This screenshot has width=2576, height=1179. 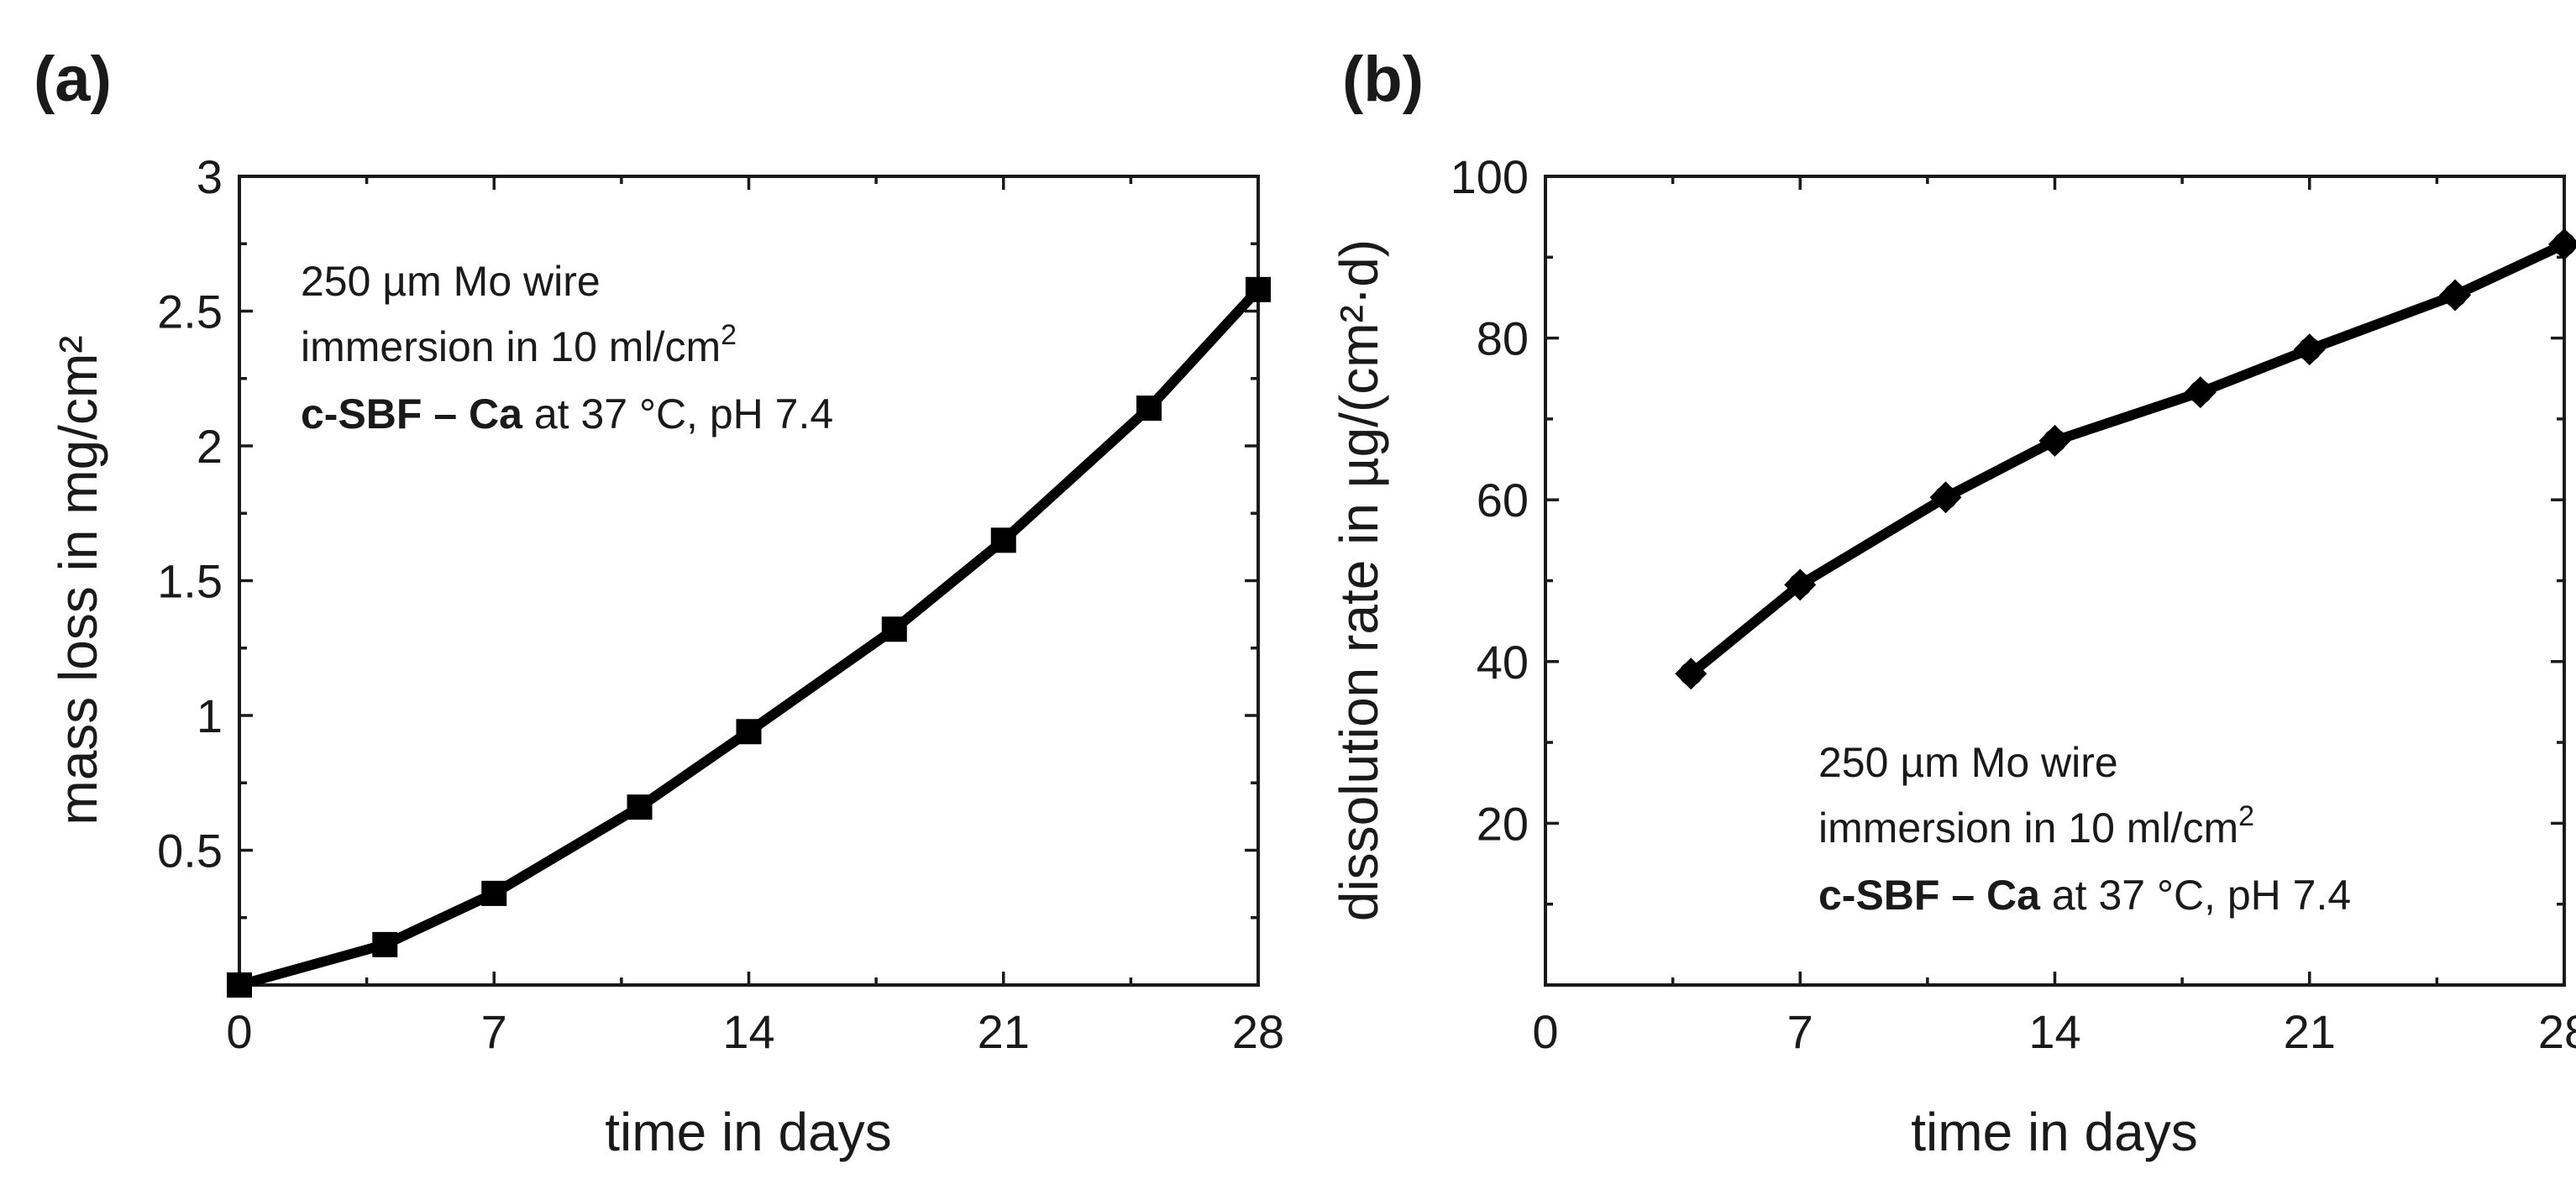 What do you see at coordinates (1503, 500) in the screenshot?
I see `y-tick-label: 60` at bounding box center [1503, 500].